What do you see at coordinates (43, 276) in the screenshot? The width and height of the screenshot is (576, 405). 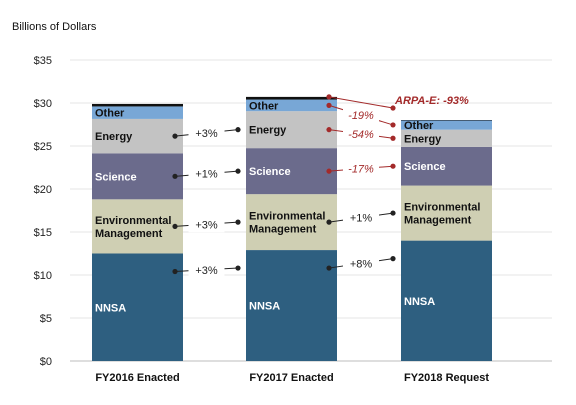 I see `y-tick-label: $10` at bounding box center [43, 276].